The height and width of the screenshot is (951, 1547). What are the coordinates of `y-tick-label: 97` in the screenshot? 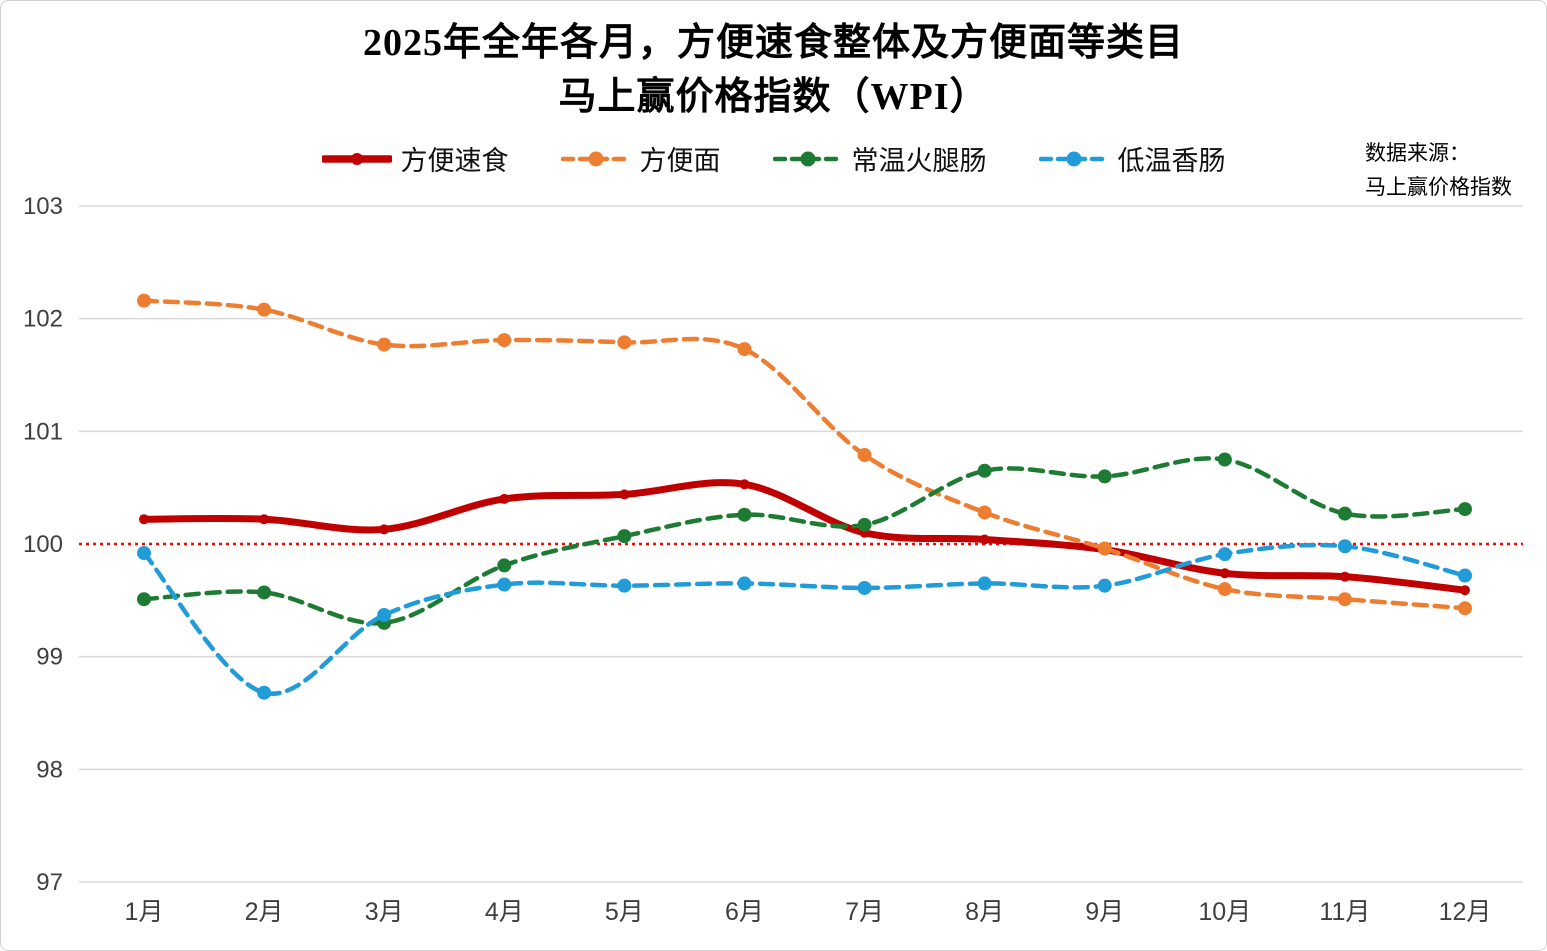 It's located at (49, 882).